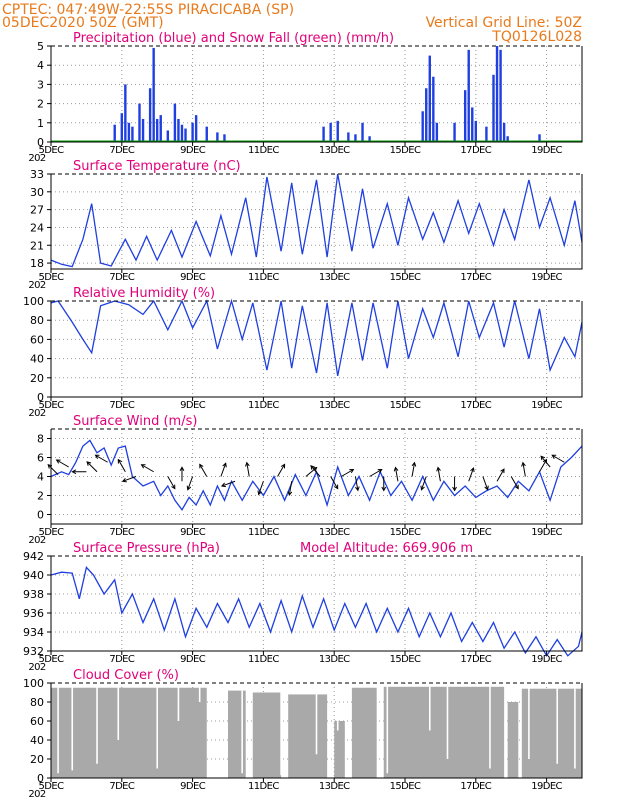 The height and width of the screenshot is (804, 618). I want to click on panel-title: Relative Humidity (%), so click(144, 293).